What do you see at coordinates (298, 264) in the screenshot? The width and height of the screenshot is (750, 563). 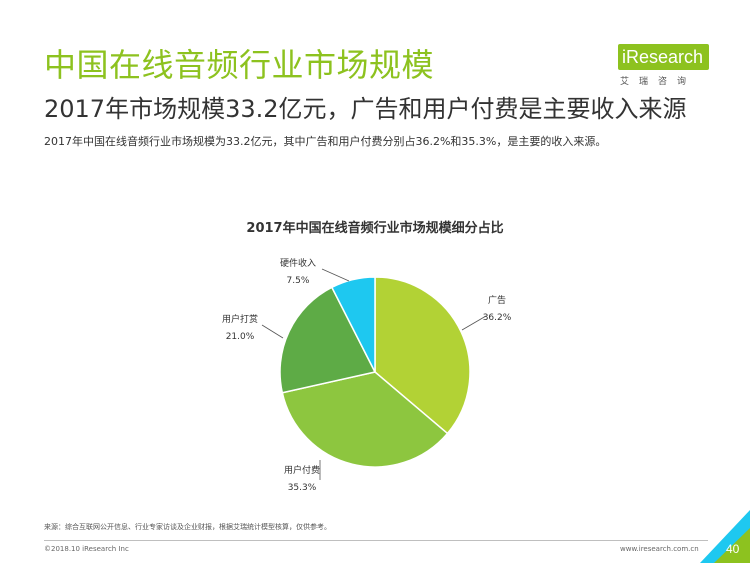 I see `slice-name-3: 硬件收入` at bounding box center [298, 264].